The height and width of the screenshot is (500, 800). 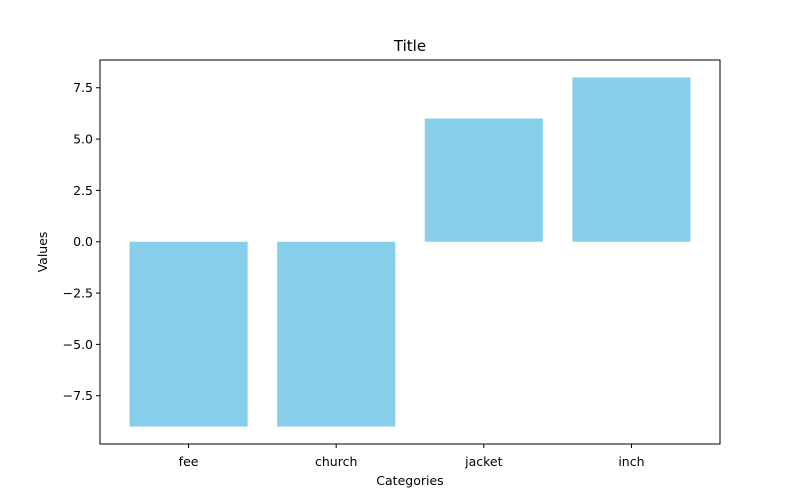 What do you see at coordinates (483, 180) in the screenshot?
I see `bar-jacket` at bounding box center [483, 180].